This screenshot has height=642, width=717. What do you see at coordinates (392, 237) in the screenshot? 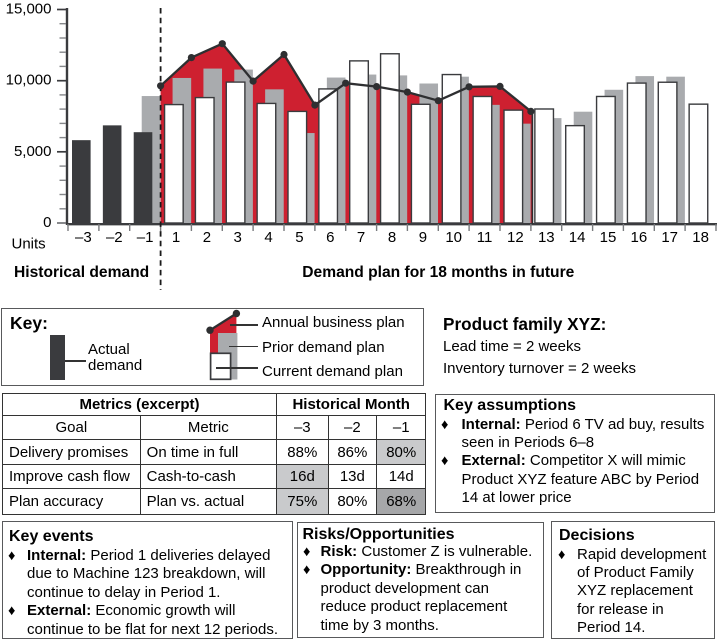
I see `svg-text: 8` at bounding box center [392, 237].